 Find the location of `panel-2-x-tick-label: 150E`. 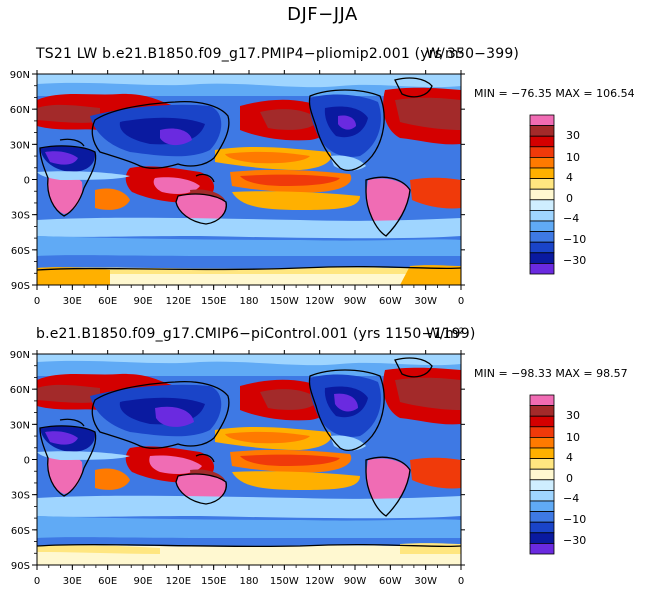

panel-2-x-tick-label: 150E is located at coordinates (213, 581).